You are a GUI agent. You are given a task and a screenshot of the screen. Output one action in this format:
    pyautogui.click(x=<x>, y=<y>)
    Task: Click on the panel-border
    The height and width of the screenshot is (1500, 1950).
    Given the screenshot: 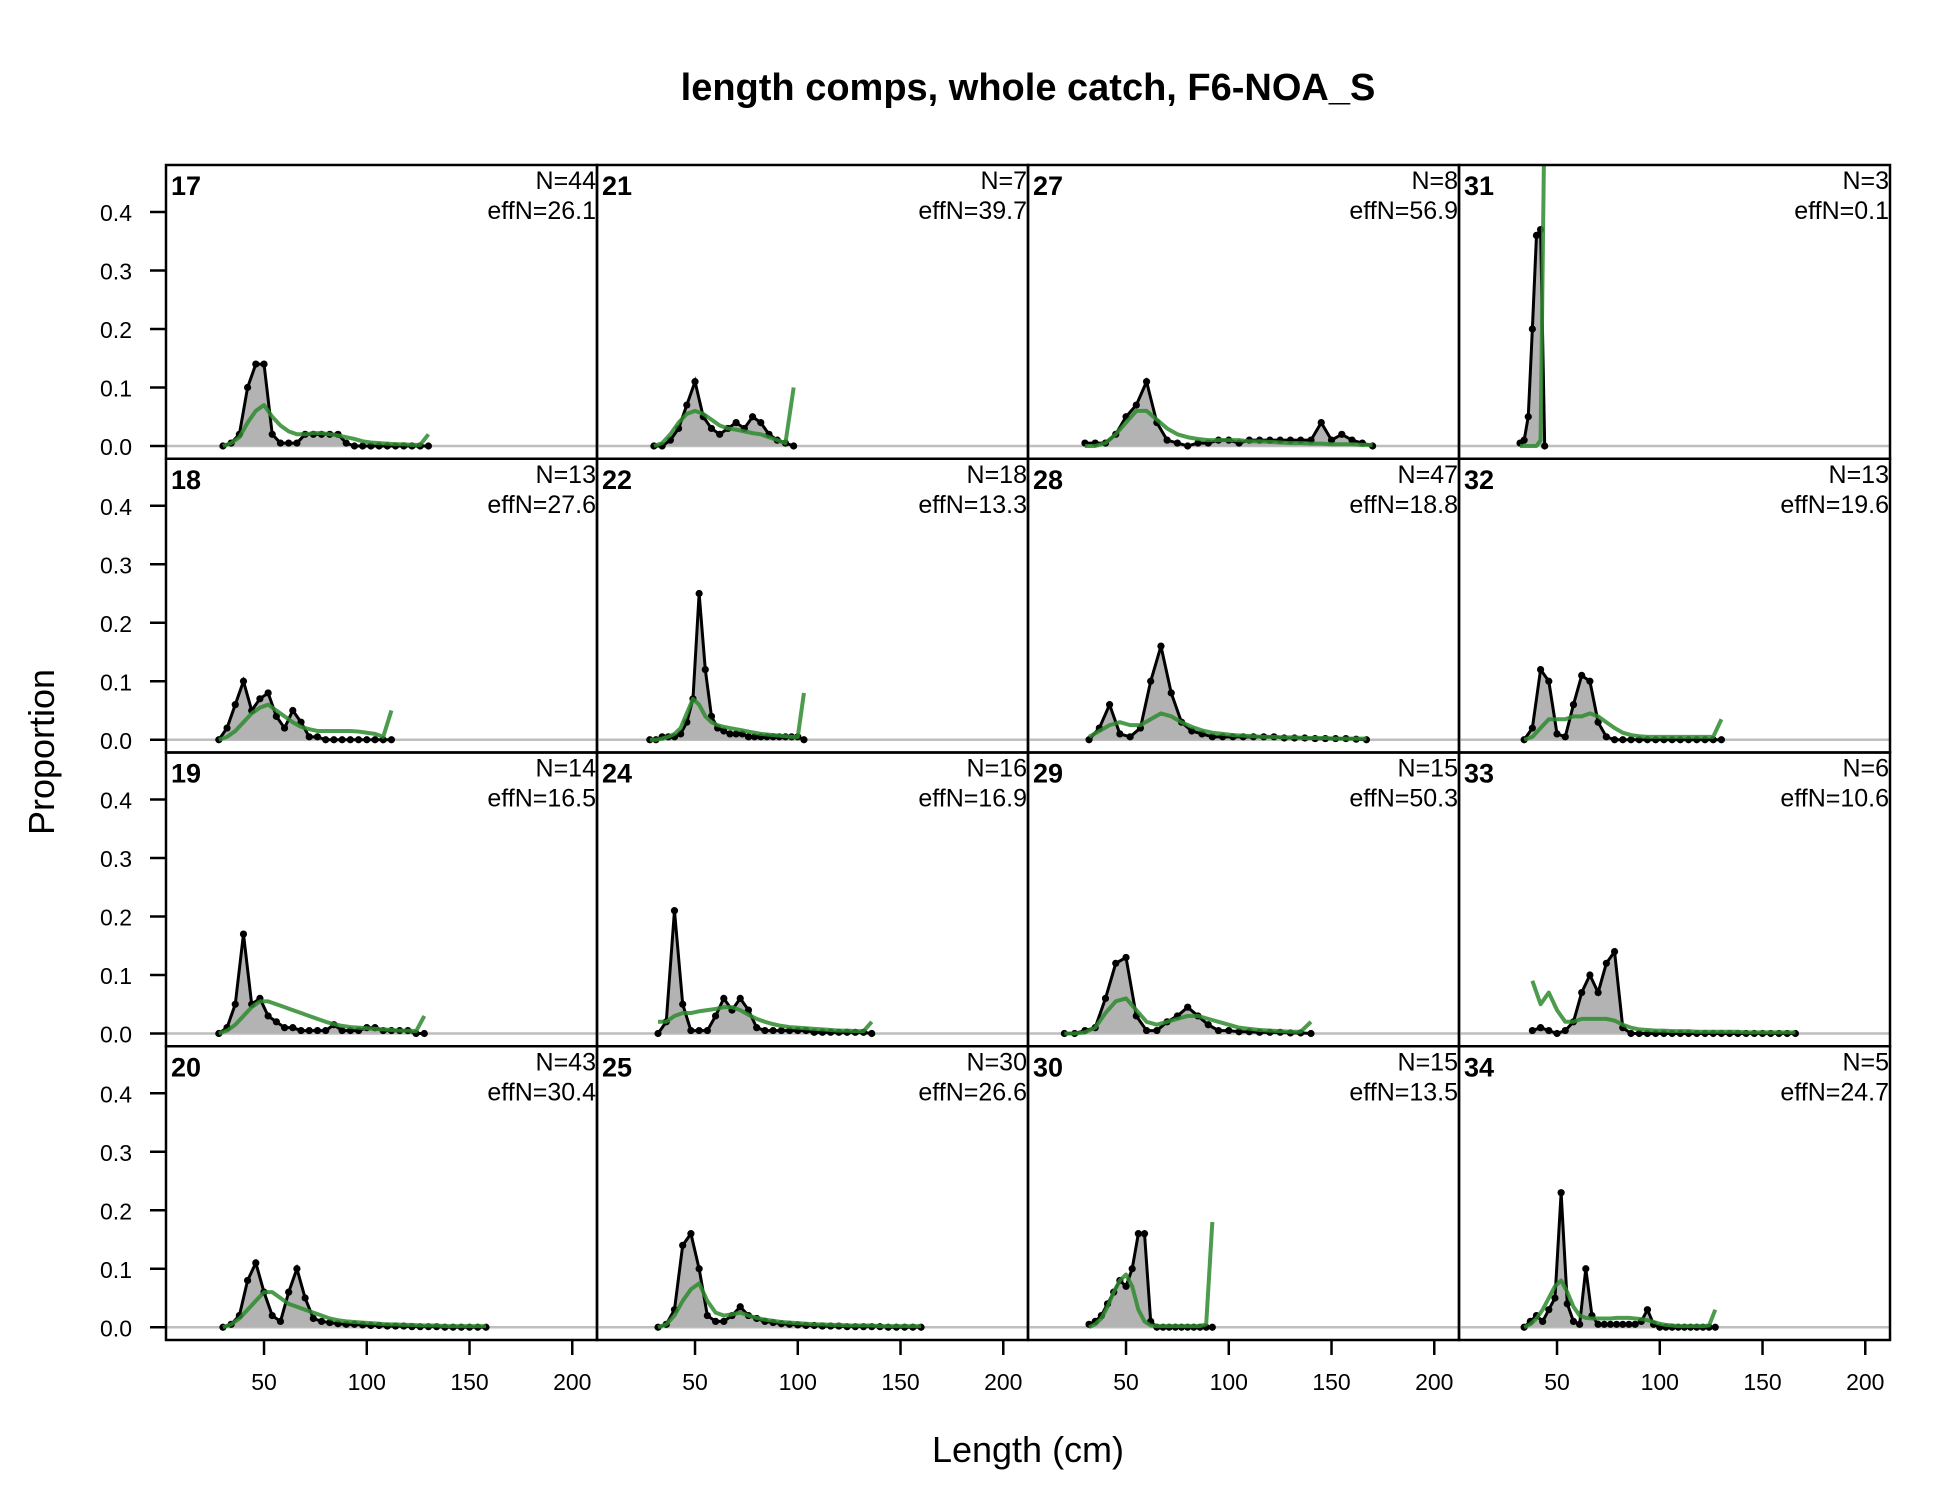 What is the action you would take?
    pyautogui.click(x=1674, y=1193)
    